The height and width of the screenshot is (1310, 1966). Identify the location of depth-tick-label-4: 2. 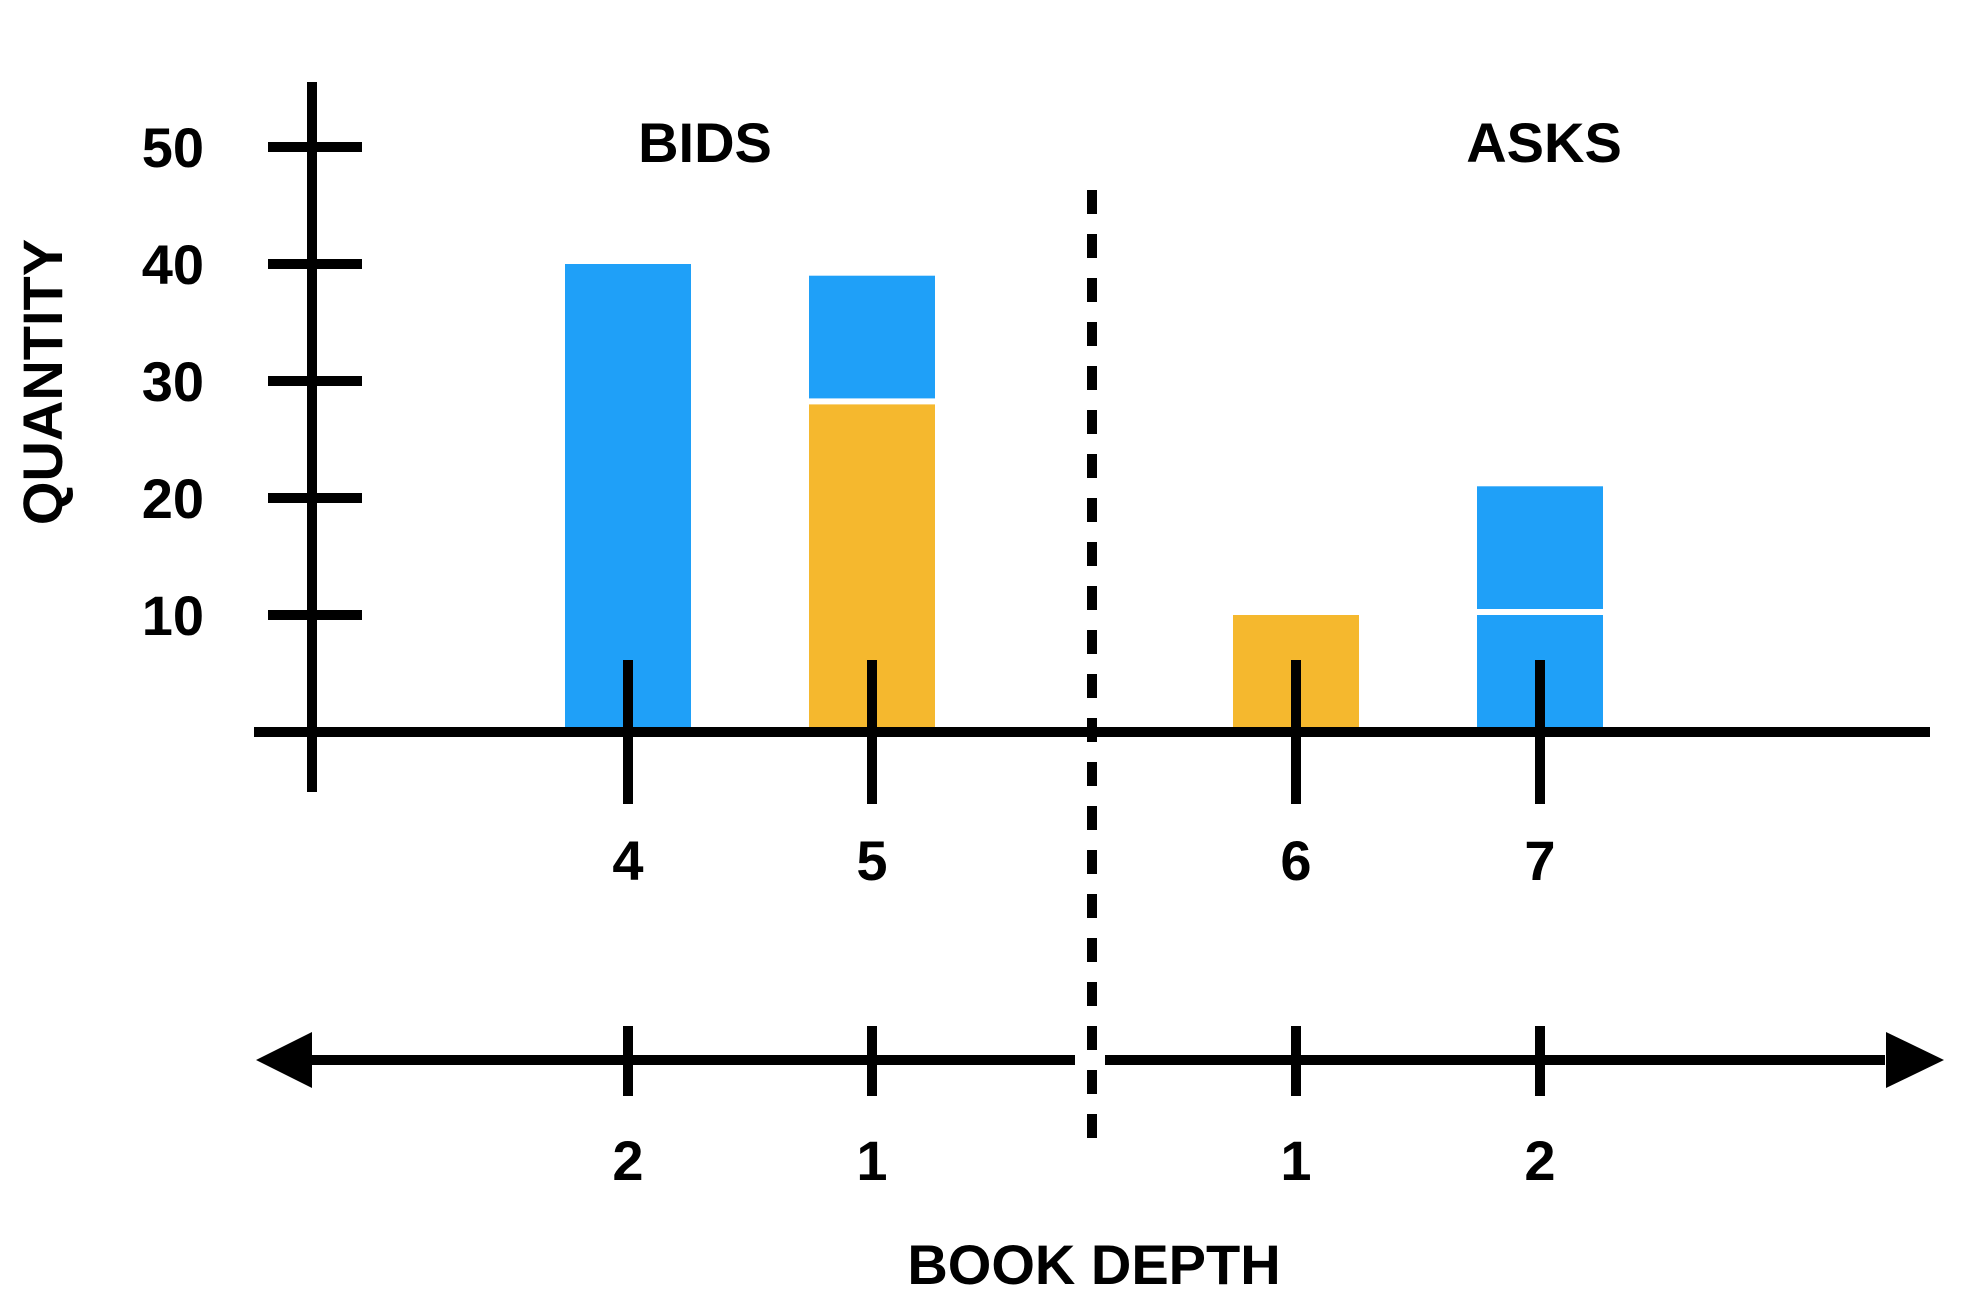
(1539, 1160).